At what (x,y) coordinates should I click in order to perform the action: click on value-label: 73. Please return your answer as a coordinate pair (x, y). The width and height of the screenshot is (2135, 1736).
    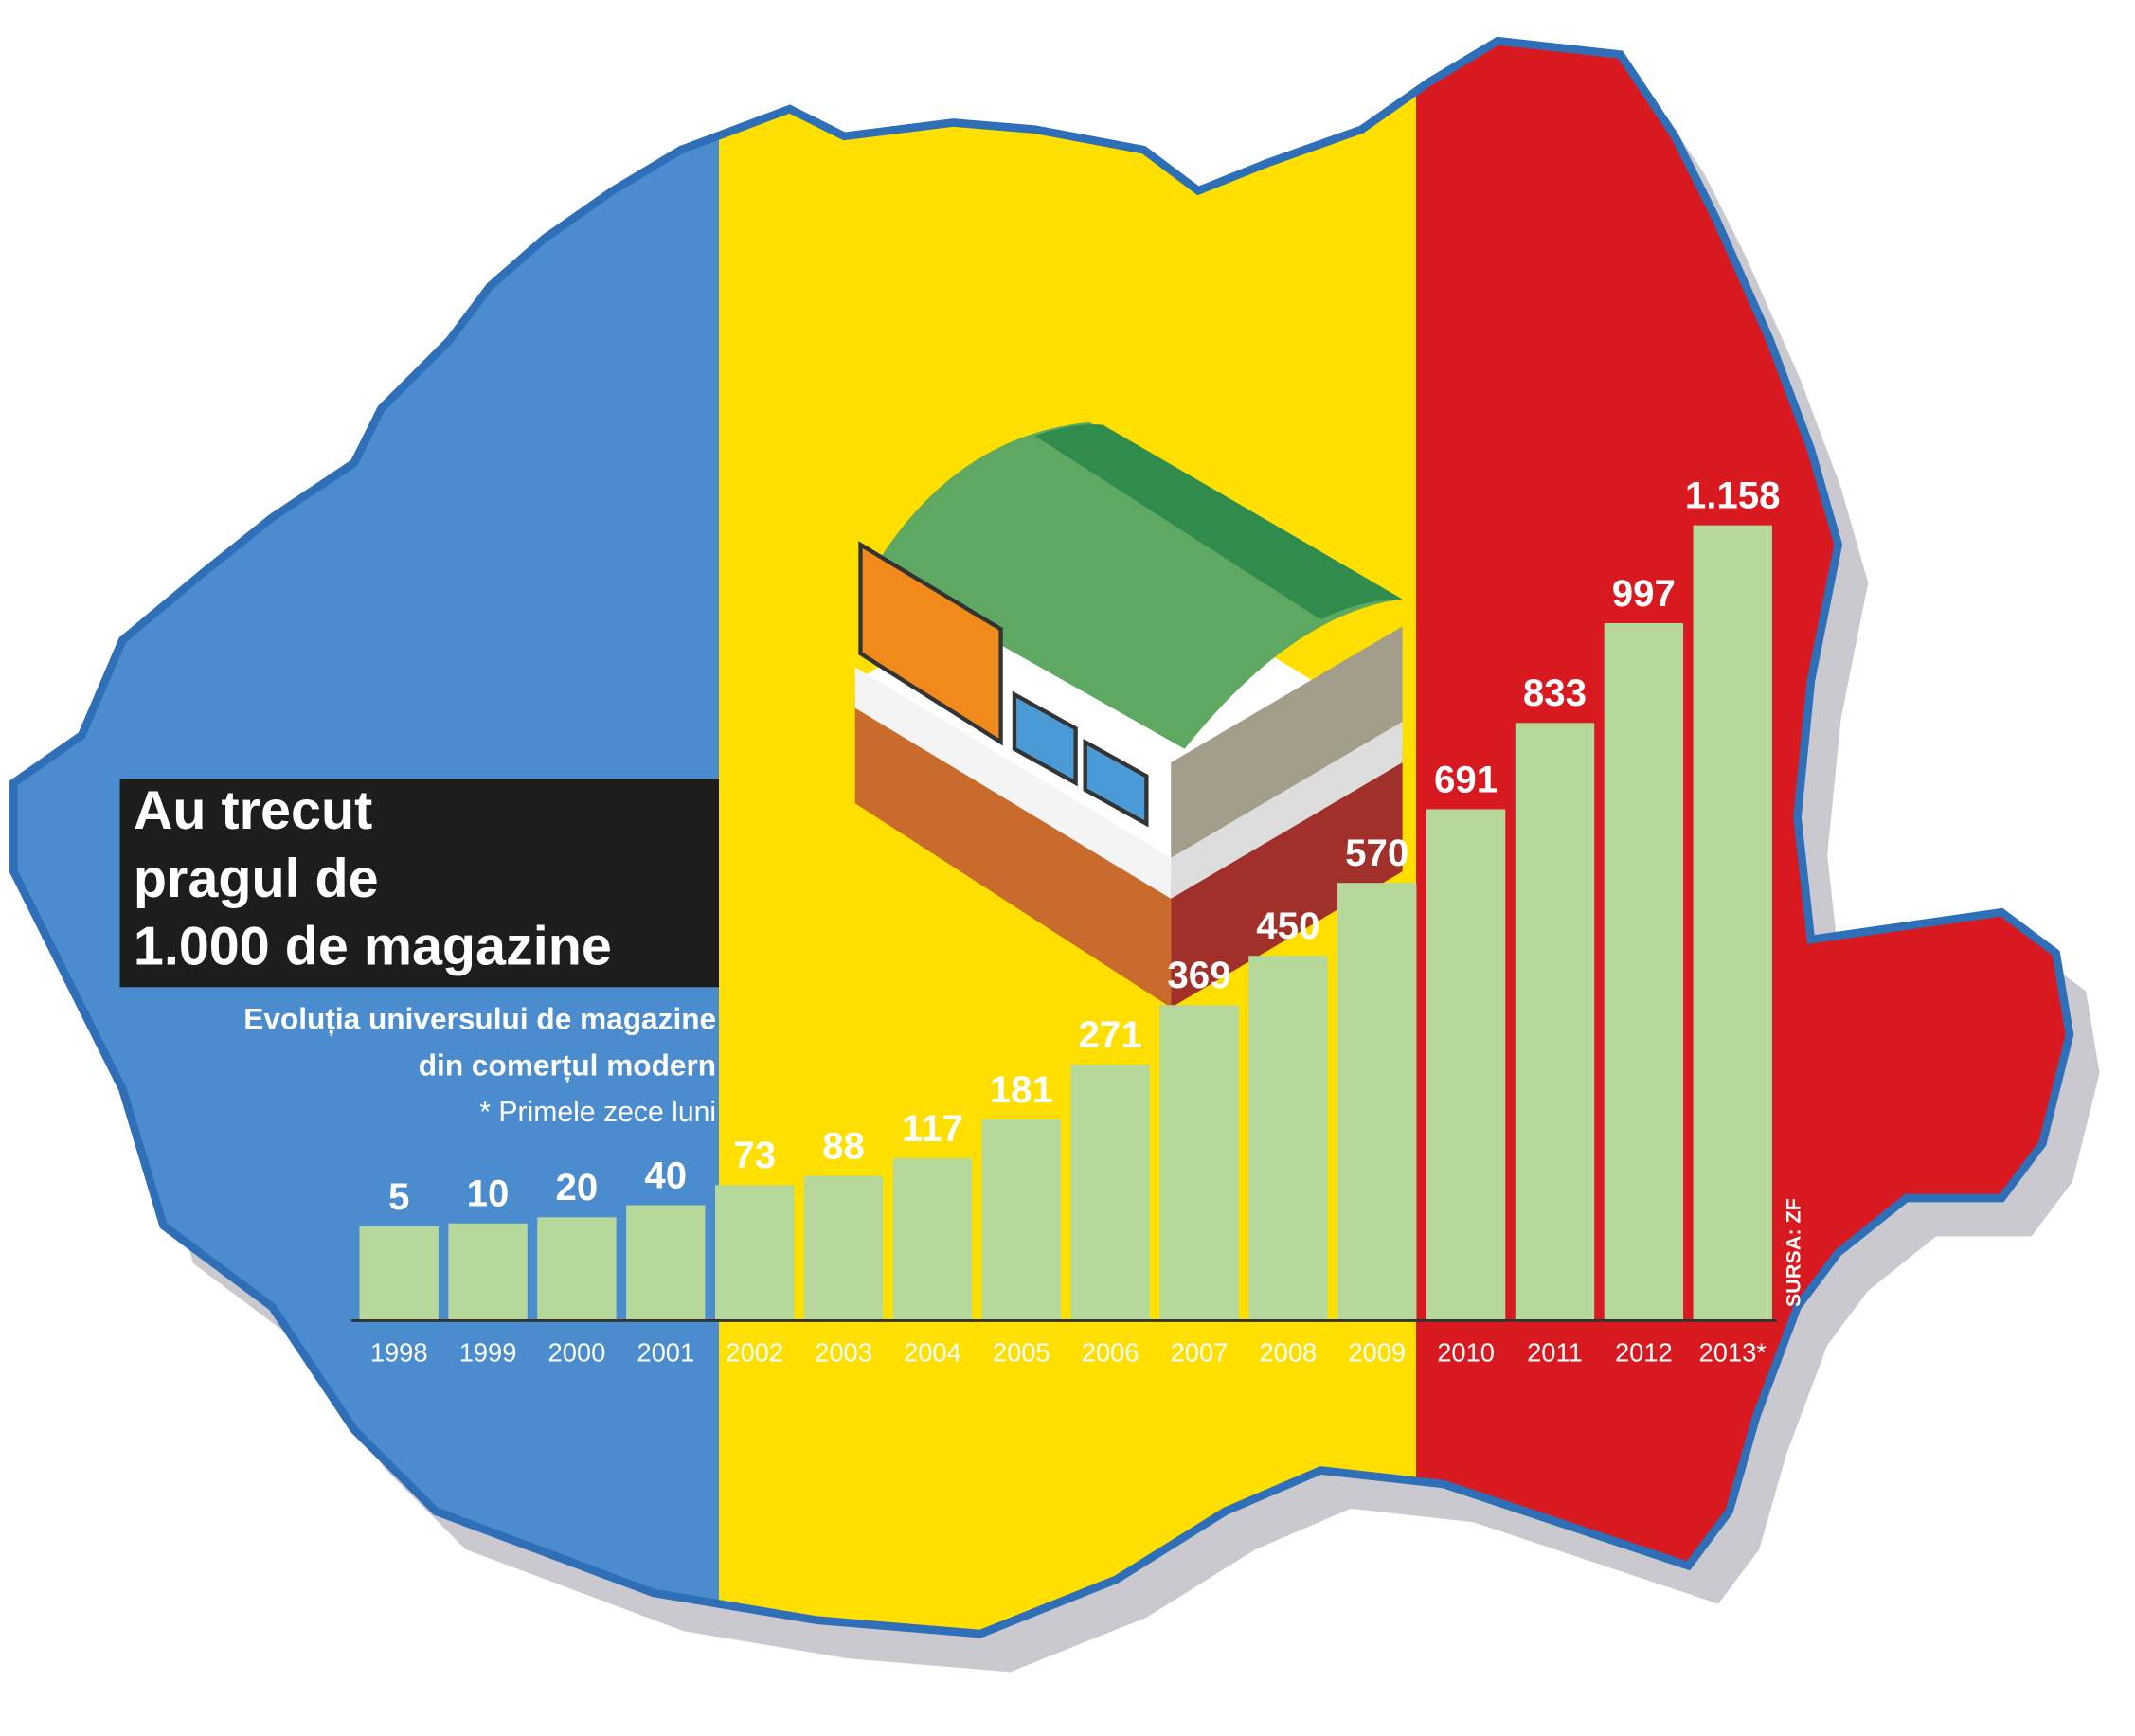
    Looking at the image, I should click on (754, 1155).